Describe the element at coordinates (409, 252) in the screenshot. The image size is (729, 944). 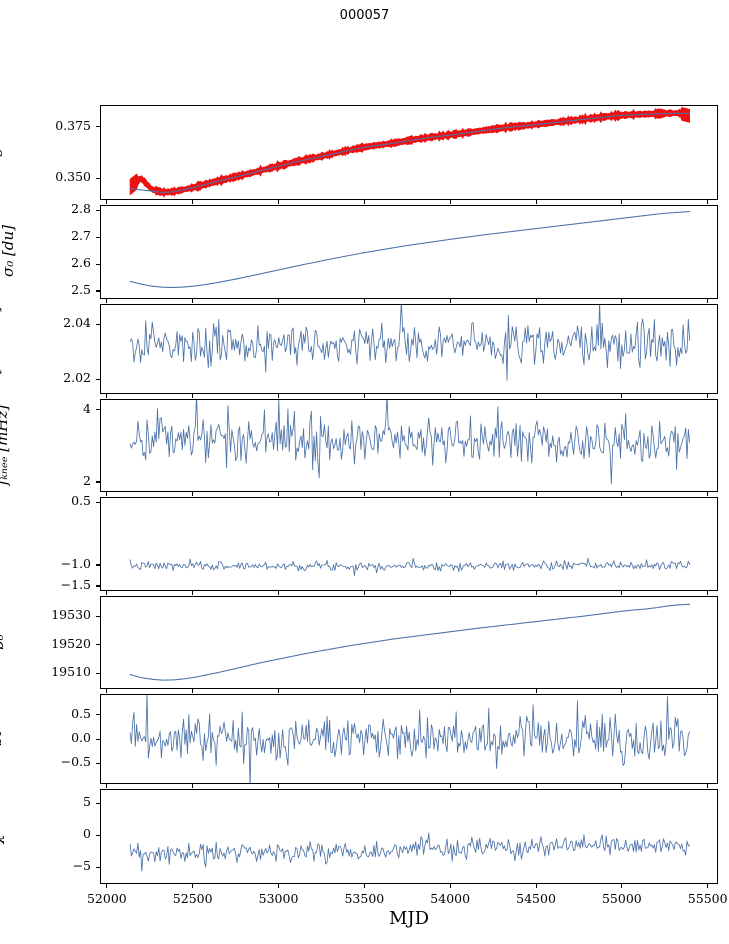
I see `plot-panel-sigma-0-du` at that location.